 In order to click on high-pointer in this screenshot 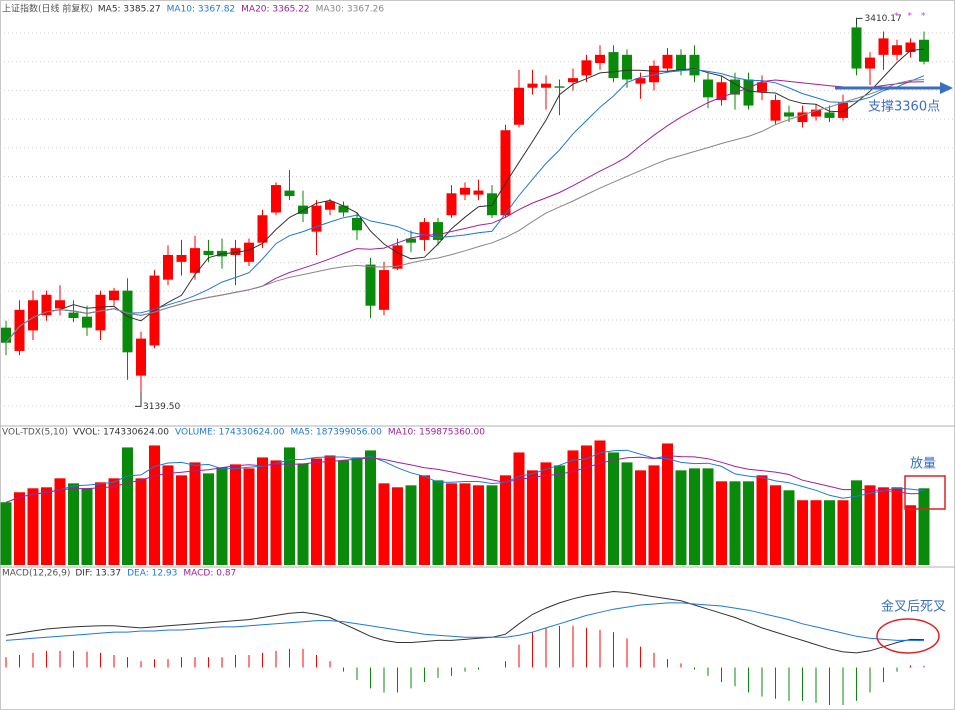, I will do `click(859, 21)`.